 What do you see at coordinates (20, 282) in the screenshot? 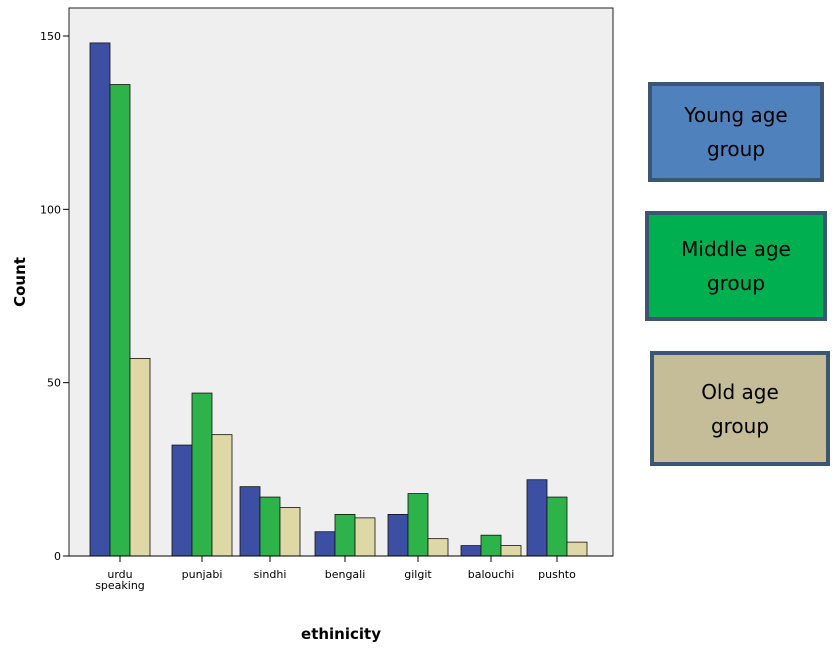
I see `y-axis-title: Count` at bounding box center [20, 282].